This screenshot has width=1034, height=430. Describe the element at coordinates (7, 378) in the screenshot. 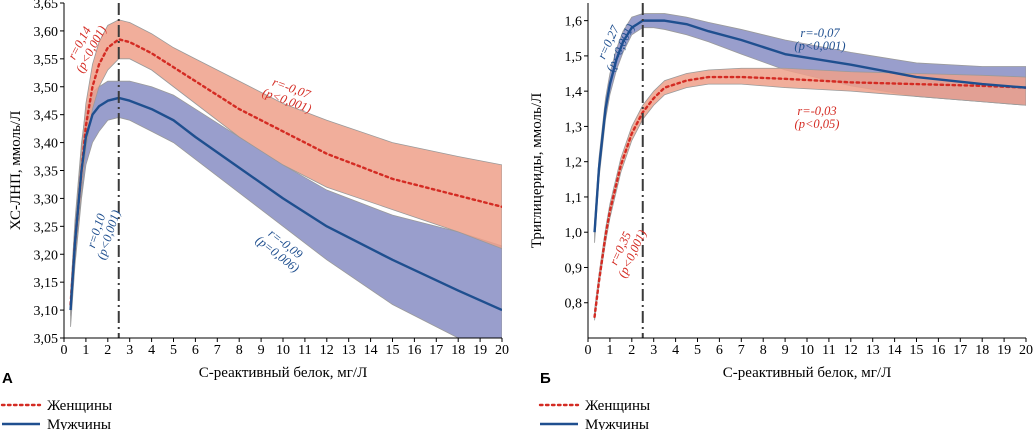

I see `panel-a-label: А` at that location.